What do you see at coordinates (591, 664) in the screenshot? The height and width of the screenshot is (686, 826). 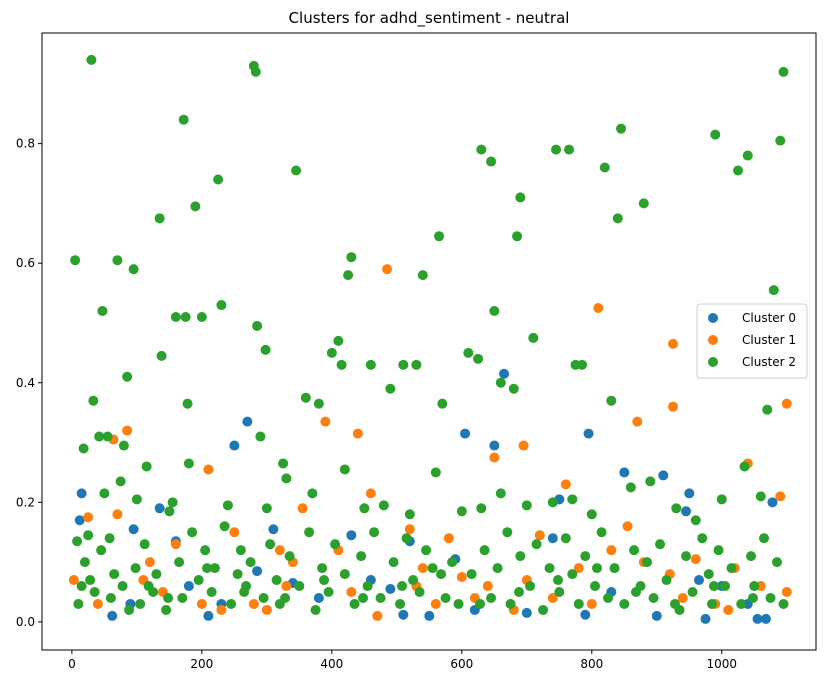 I see `x-tick-label: 800` at bounding box center [591, 664].